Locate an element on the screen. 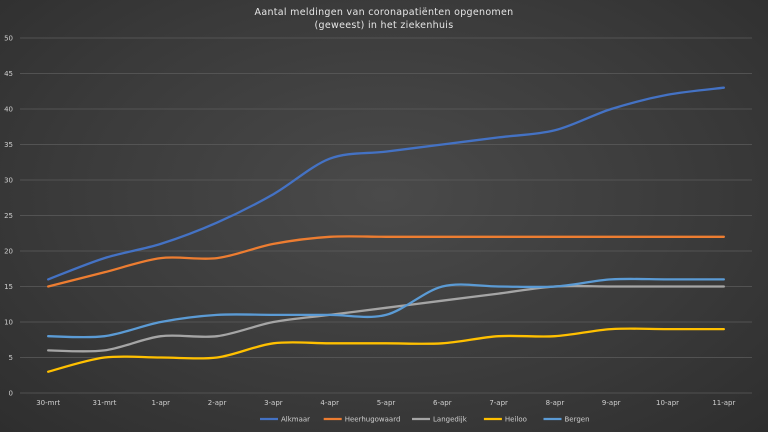 The height and width of the screenshot is (432, 768). series-line-heerhugowaard is located at coordinates (386, 261).